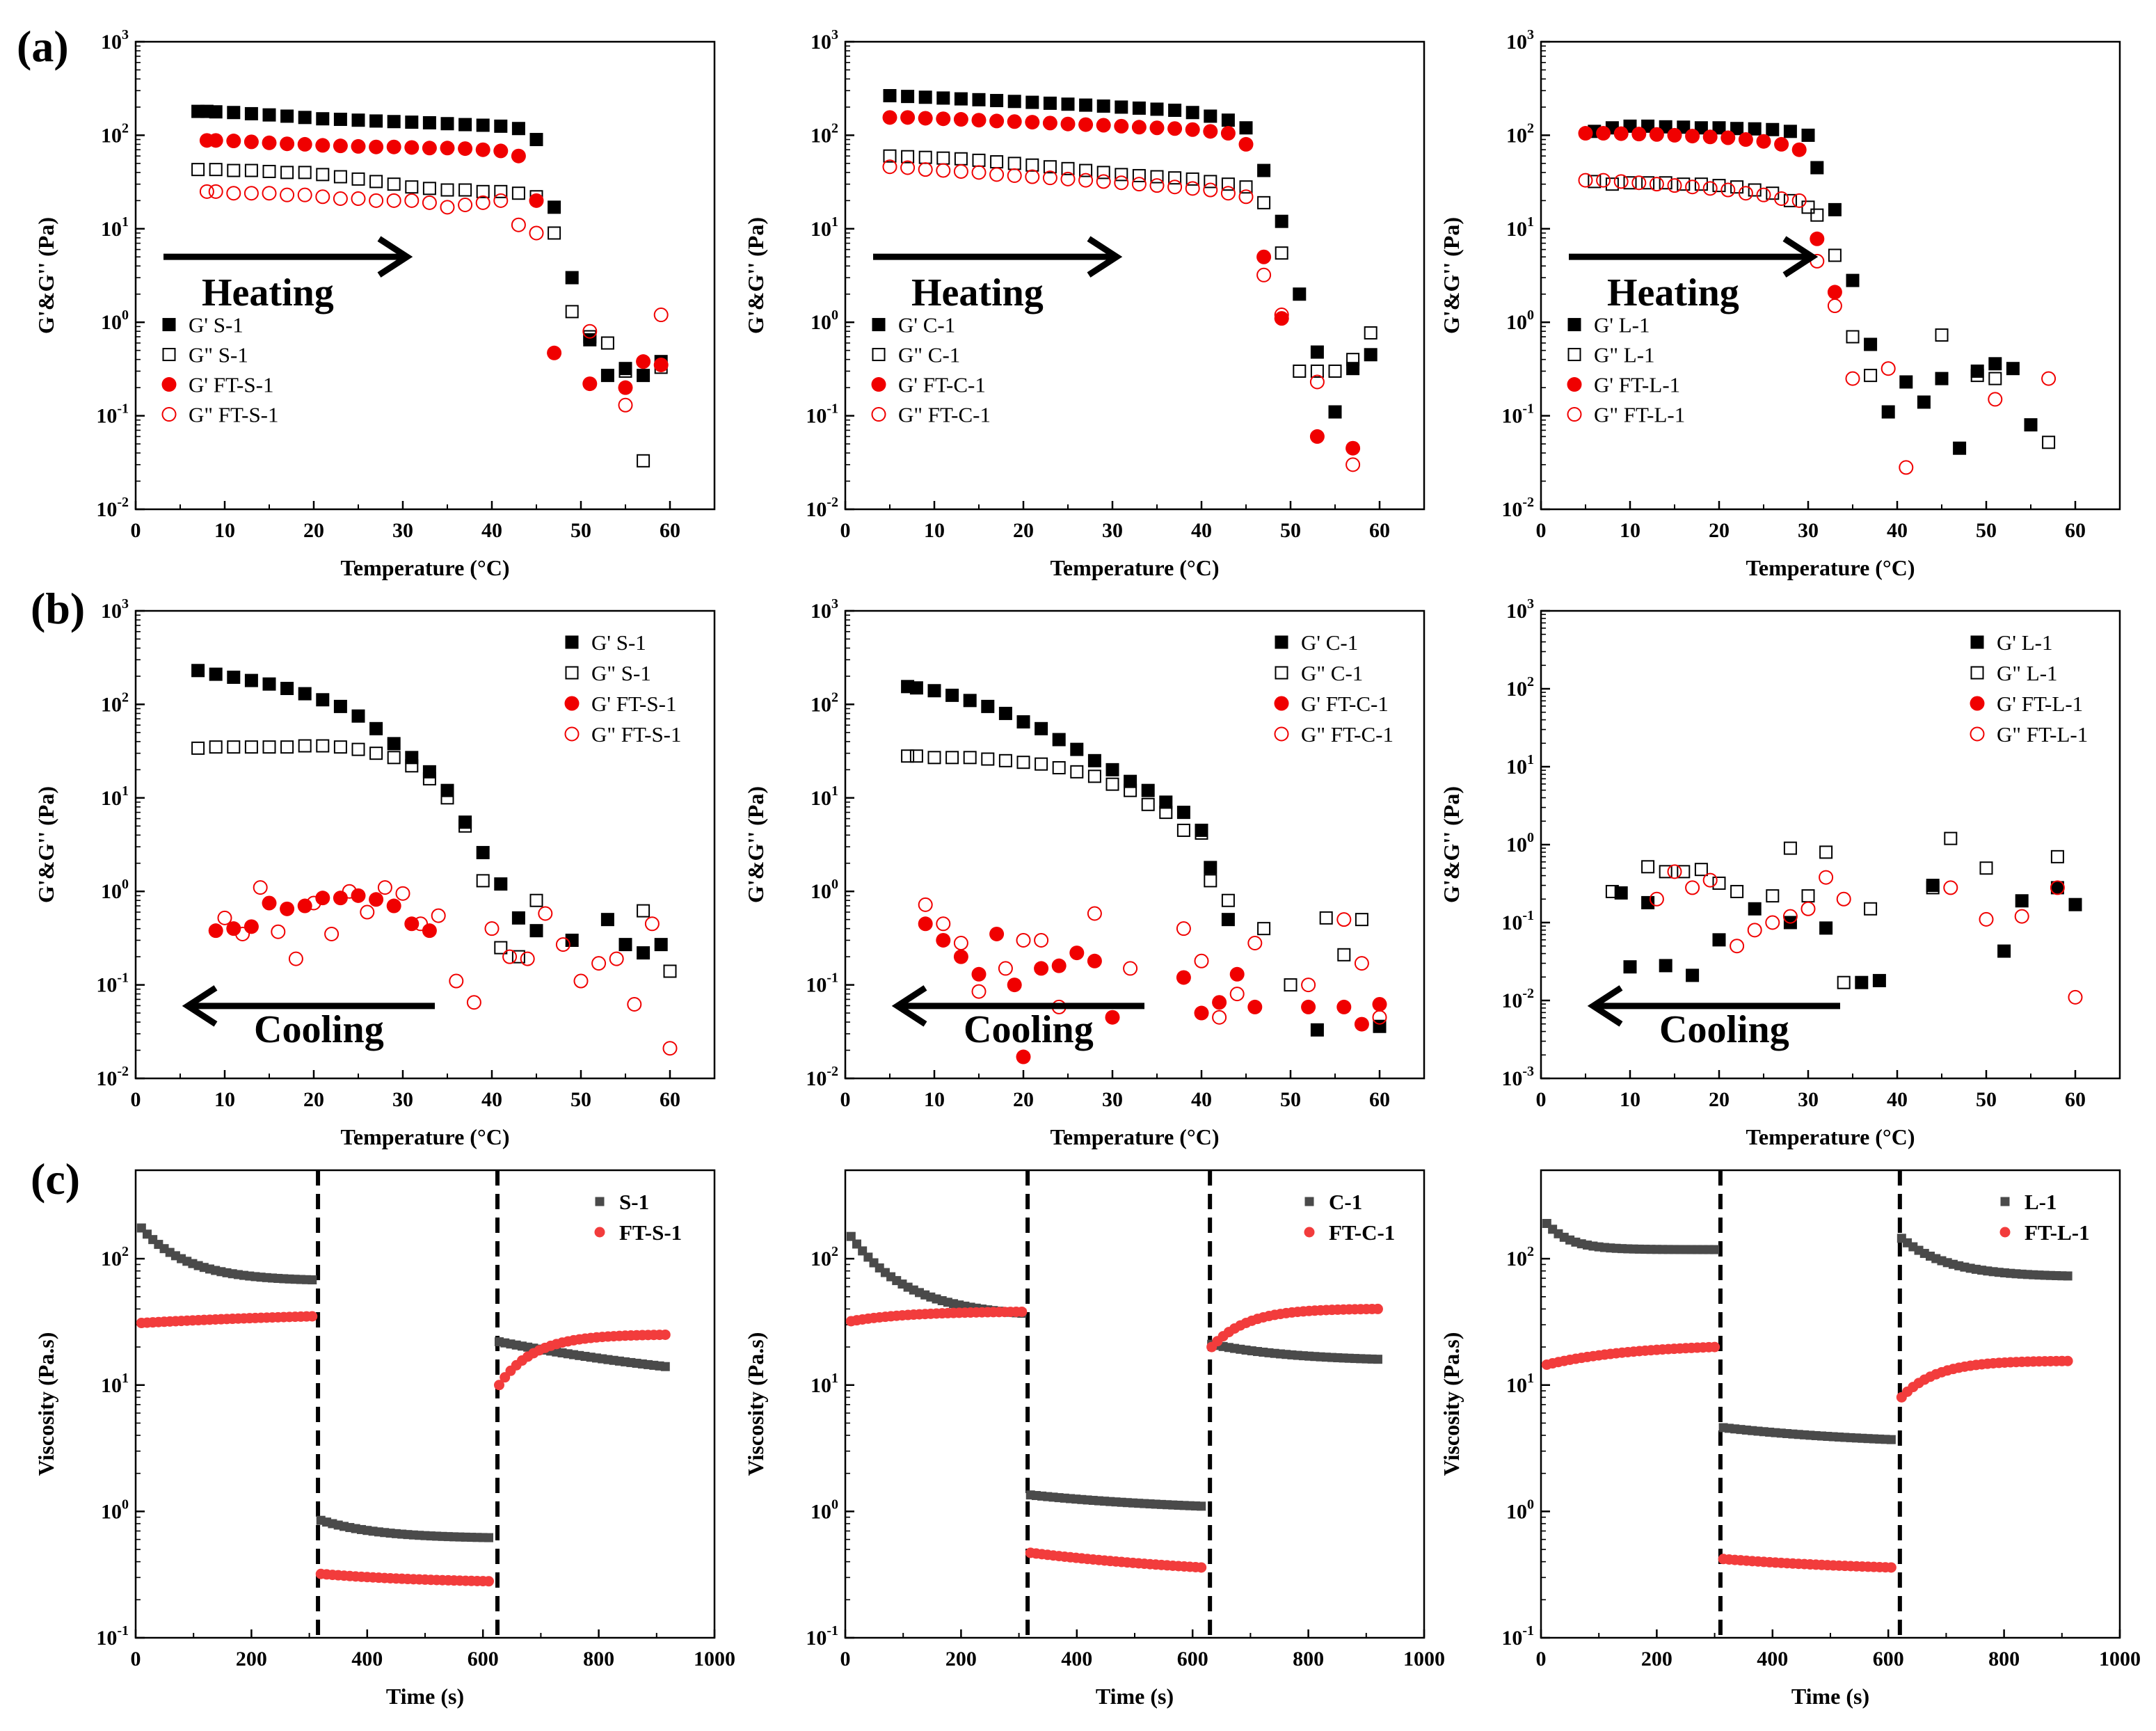 The height and width of the screenshot is (1731, 2156). Describe the element at coordinates (1673, 292) in the screenshot. I see `heating-label: Heating` at that location.